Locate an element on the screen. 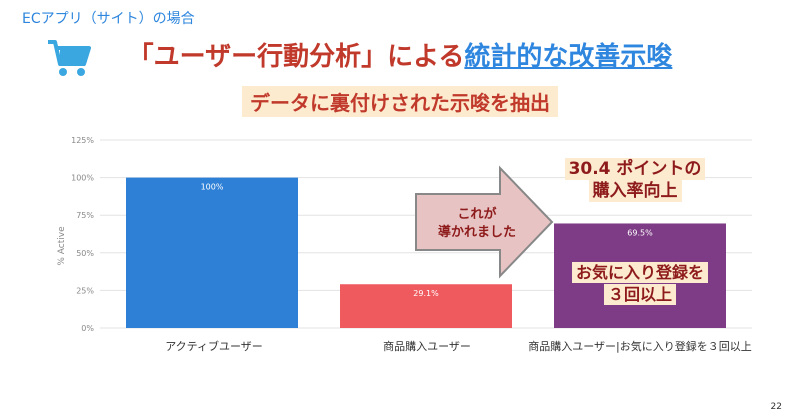 The image size is (800, 420). arrow-label-line: これが is located at coordinates (477, 214).